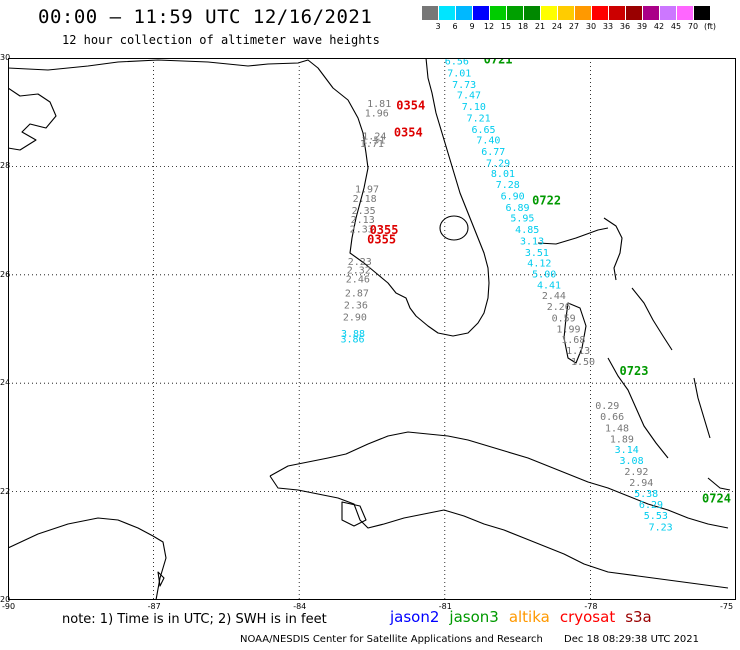 The width and height of the screenshot is (740, 650). I want to click on wave-height-label: 7.23, so click(661, 528).